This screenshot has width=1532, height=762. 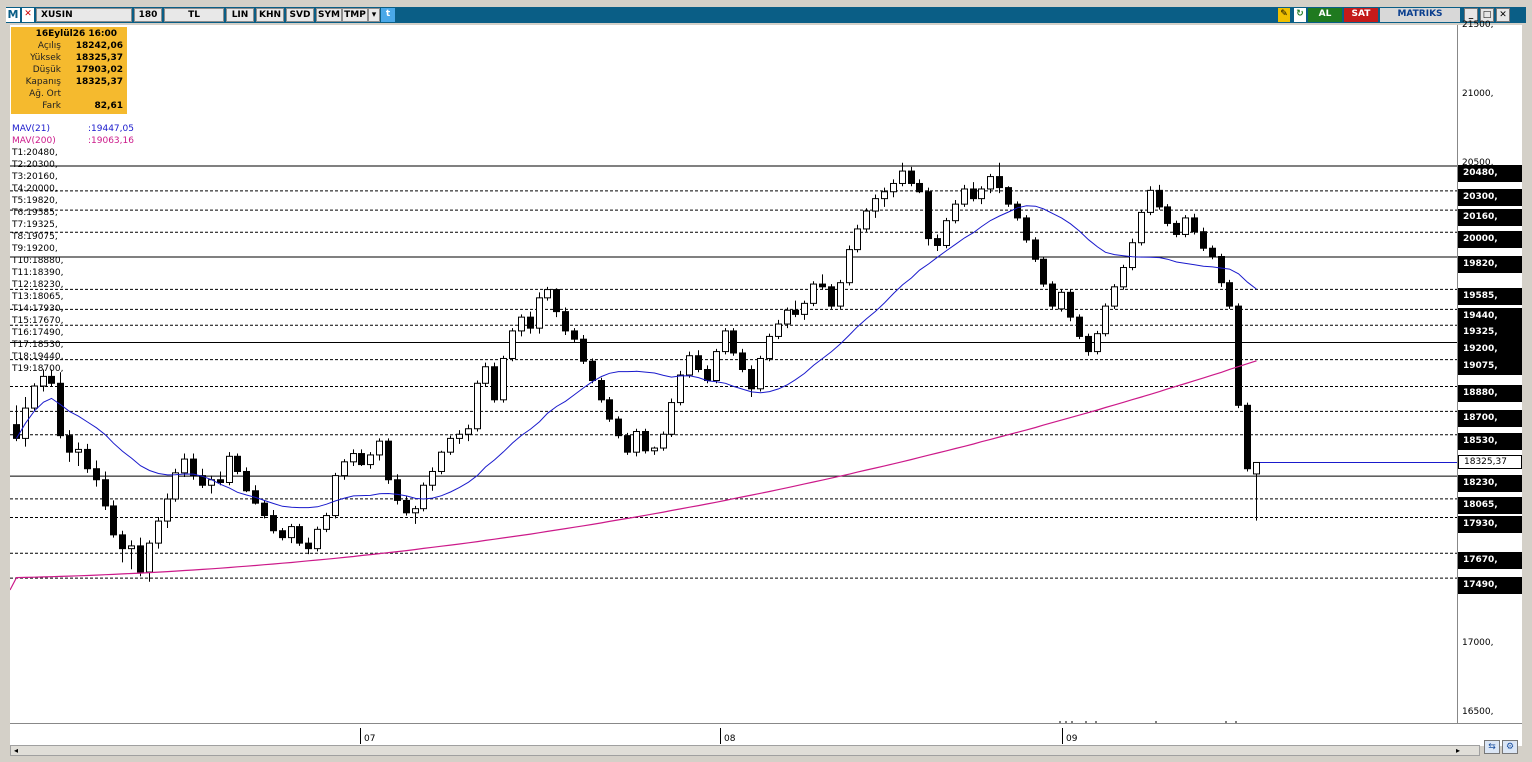 I want to click on template-button: TMP, so click(x=355, y=15).